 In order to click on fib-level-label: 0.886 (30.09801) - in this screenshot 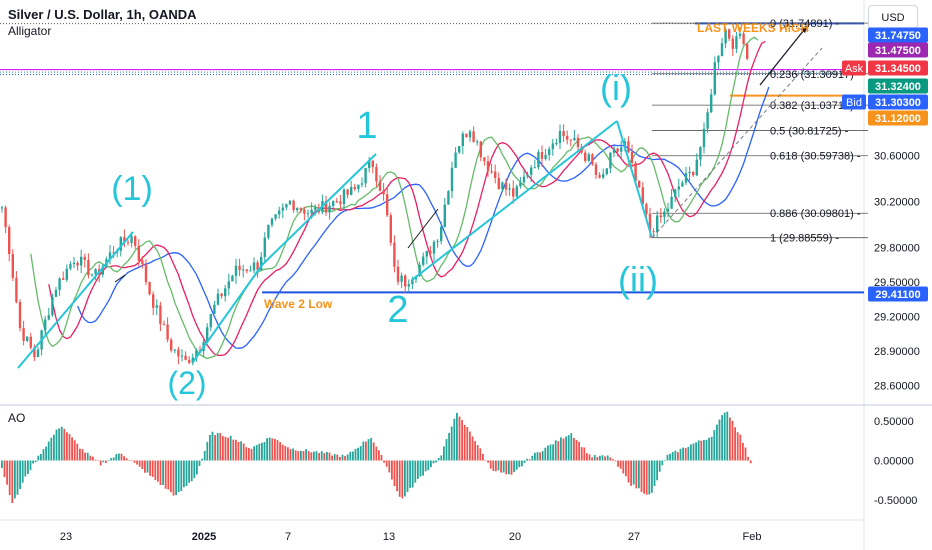, I will do `click(815, 214)`.